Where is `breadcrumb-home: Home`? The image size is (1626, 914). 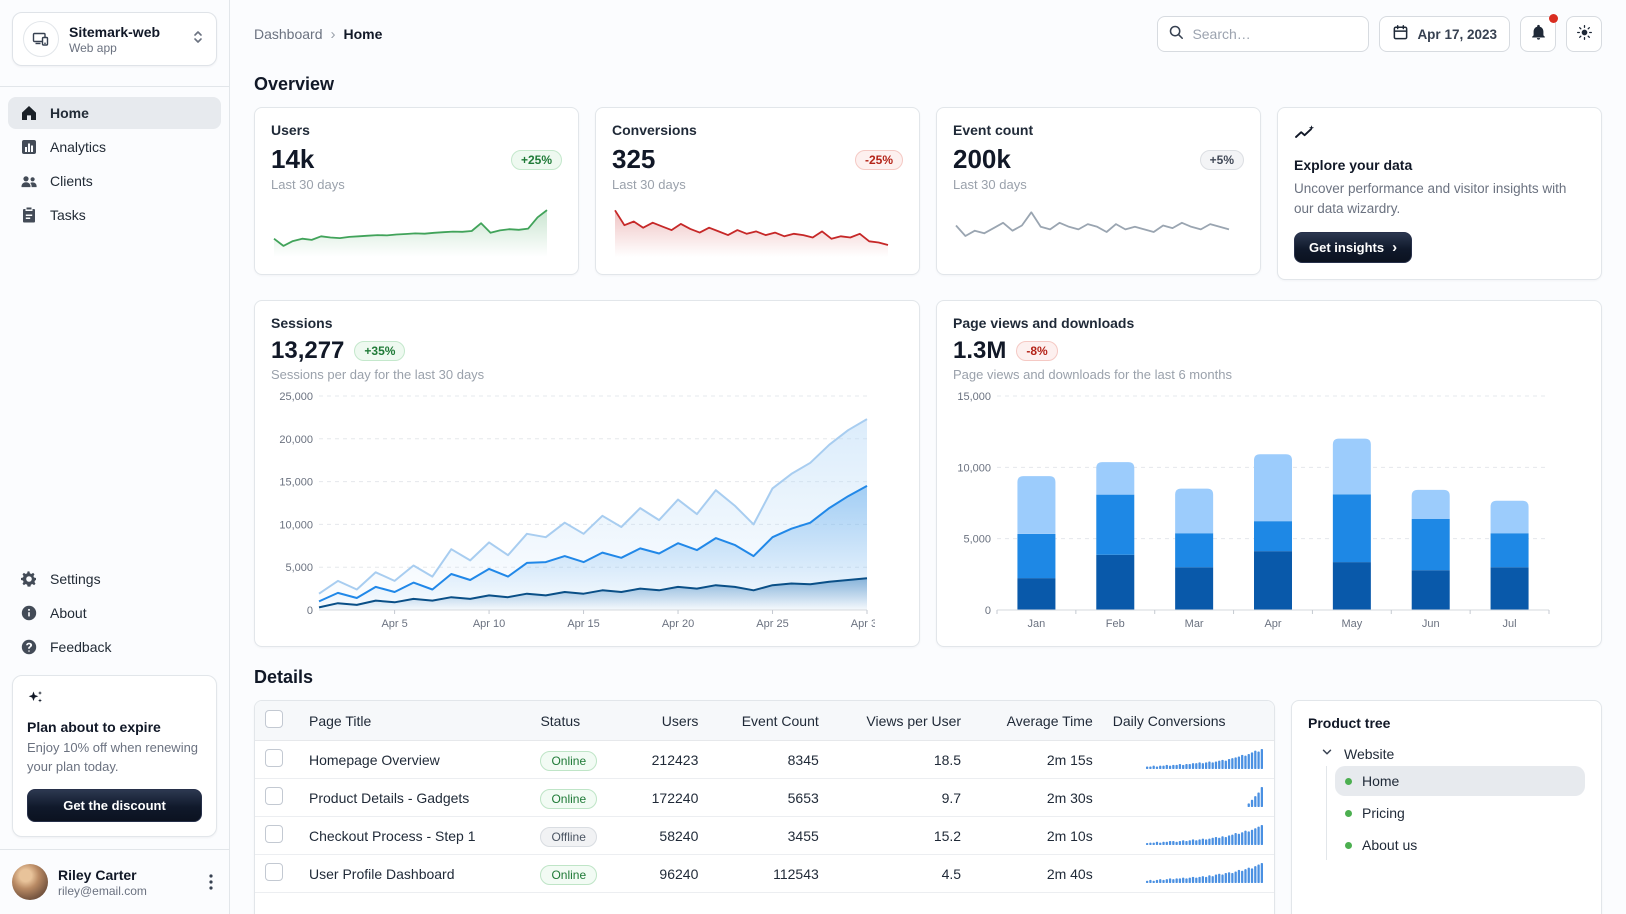
breadcrumb-home: Home is located at coordinates (363, 34).